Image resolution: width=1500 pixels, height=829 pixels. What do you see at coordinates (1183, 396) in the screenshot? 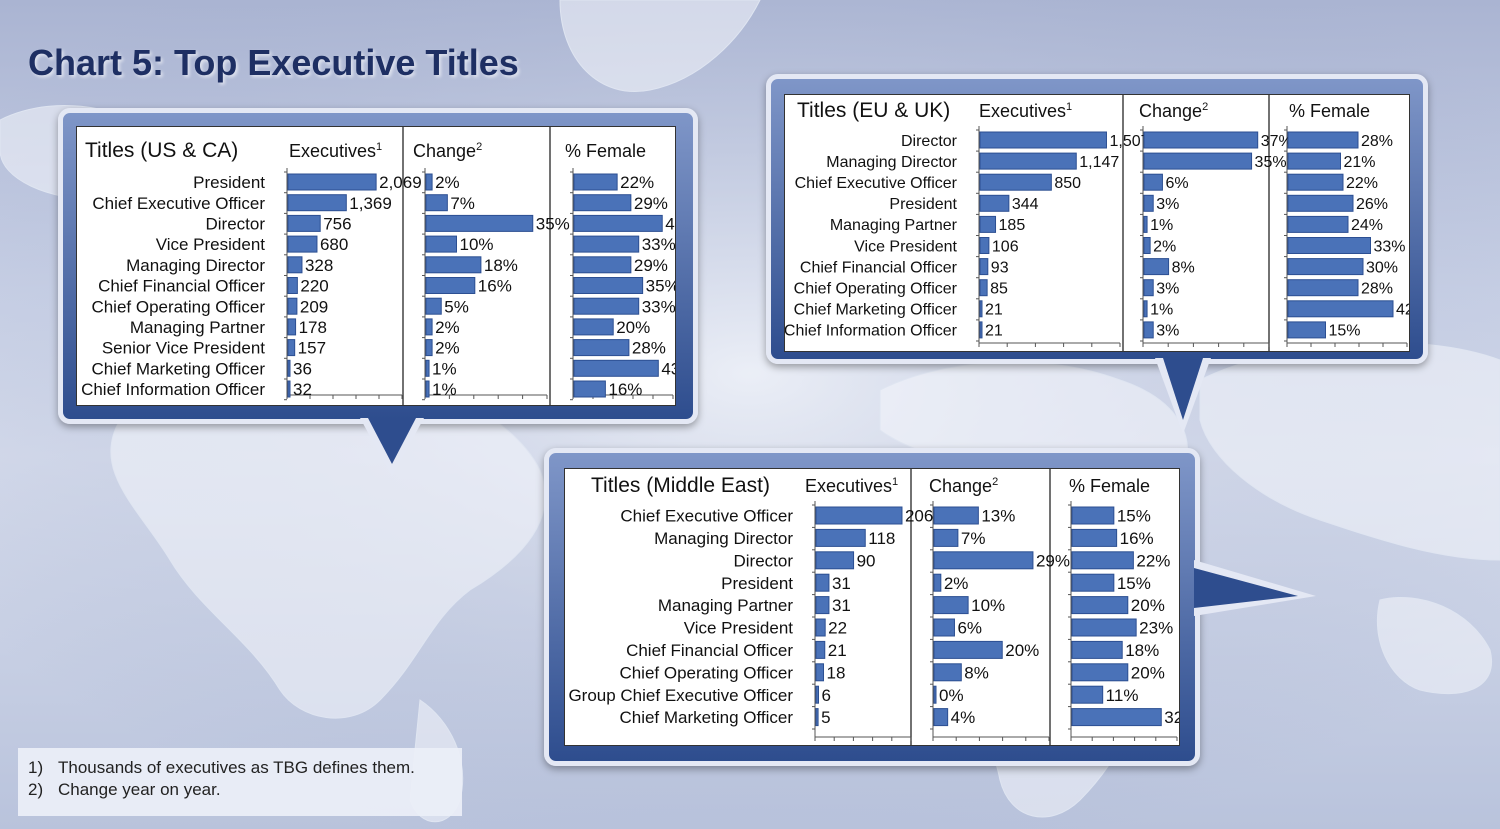
I see `callout-pointer-eu-uk` at bounding box center [1183, 396].